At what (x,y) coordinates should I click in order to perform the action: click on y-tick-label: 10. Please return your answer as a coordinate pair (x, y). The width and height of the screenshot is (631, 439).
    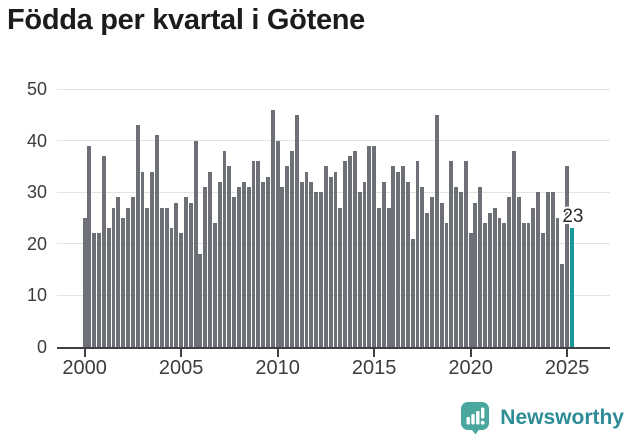
    Looking at the image, I should click on (36, 295).